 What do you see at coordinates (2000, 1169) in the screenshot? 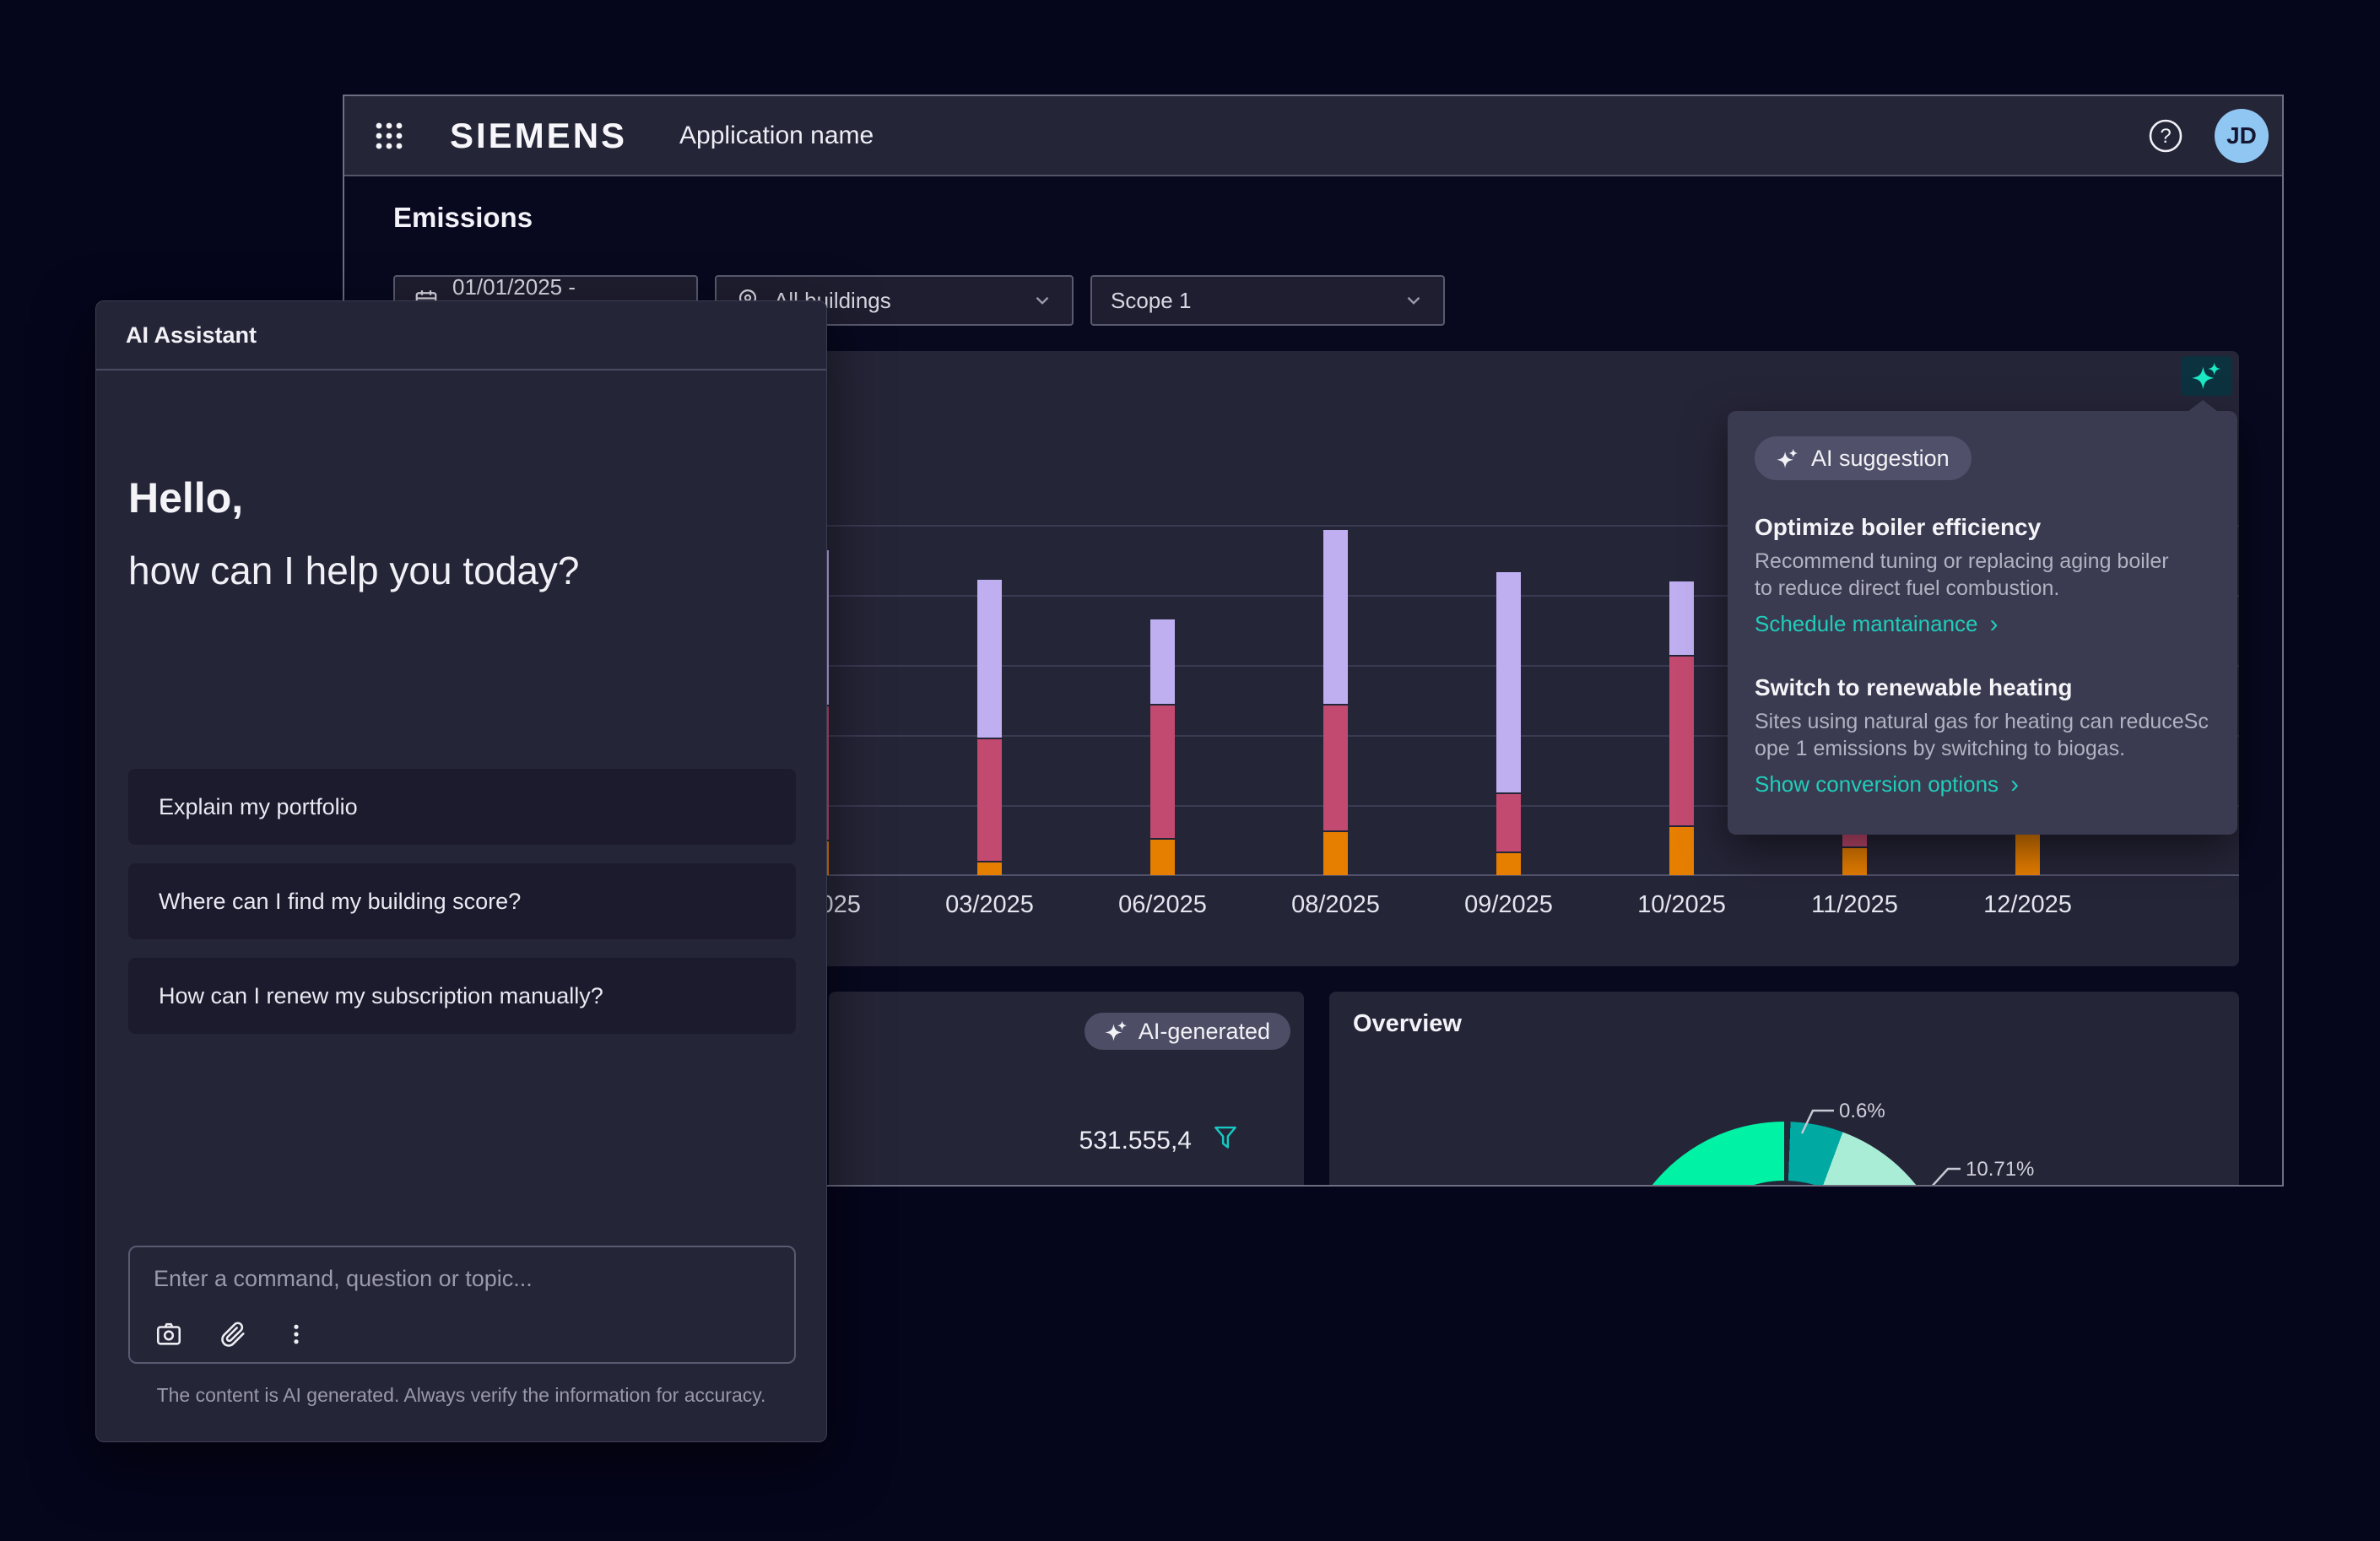
I see `donut-slice-label: 10.71%` at bounding box center [2000, 1169].